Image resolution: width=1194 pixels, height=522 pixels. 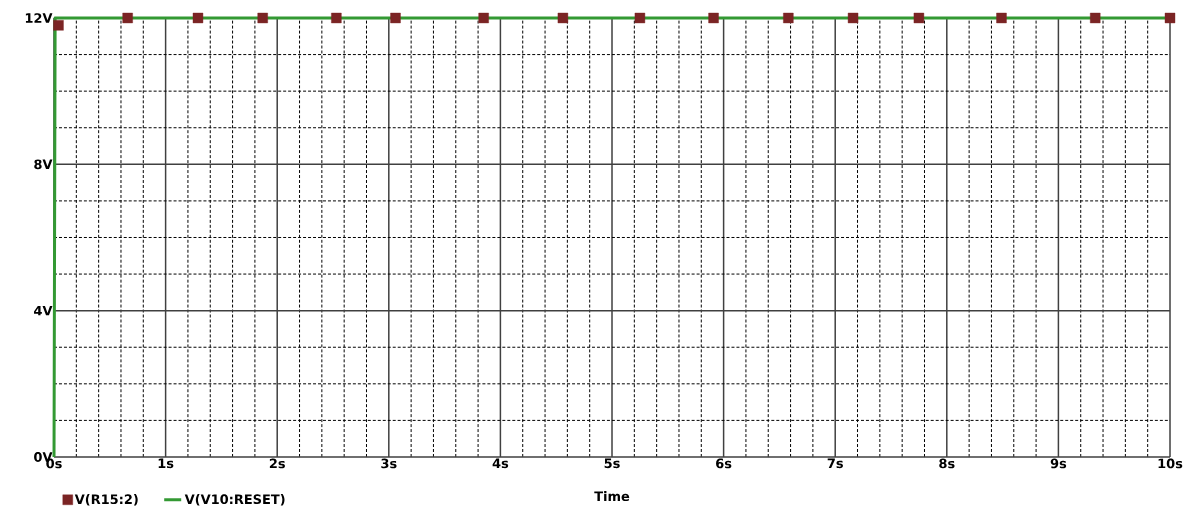 What do you see at coordinates (43, 310) in the screenshot?
I see `y-tick-label: 4V` at bounding box center [43, 310].